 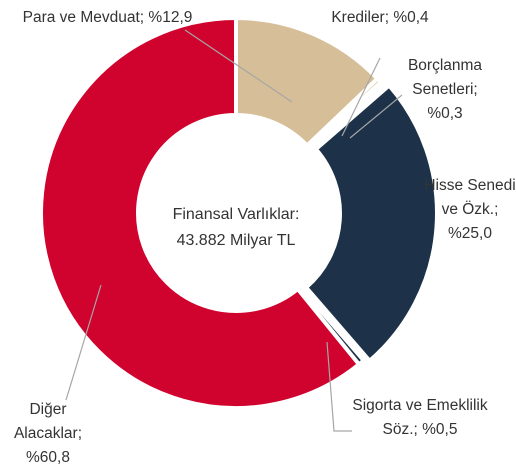 What do you see at coordinates (470, 197) in the screenshot?
I see `category-label: Hisse Senedi ve Özk.;` at bounding box center [470, 197].